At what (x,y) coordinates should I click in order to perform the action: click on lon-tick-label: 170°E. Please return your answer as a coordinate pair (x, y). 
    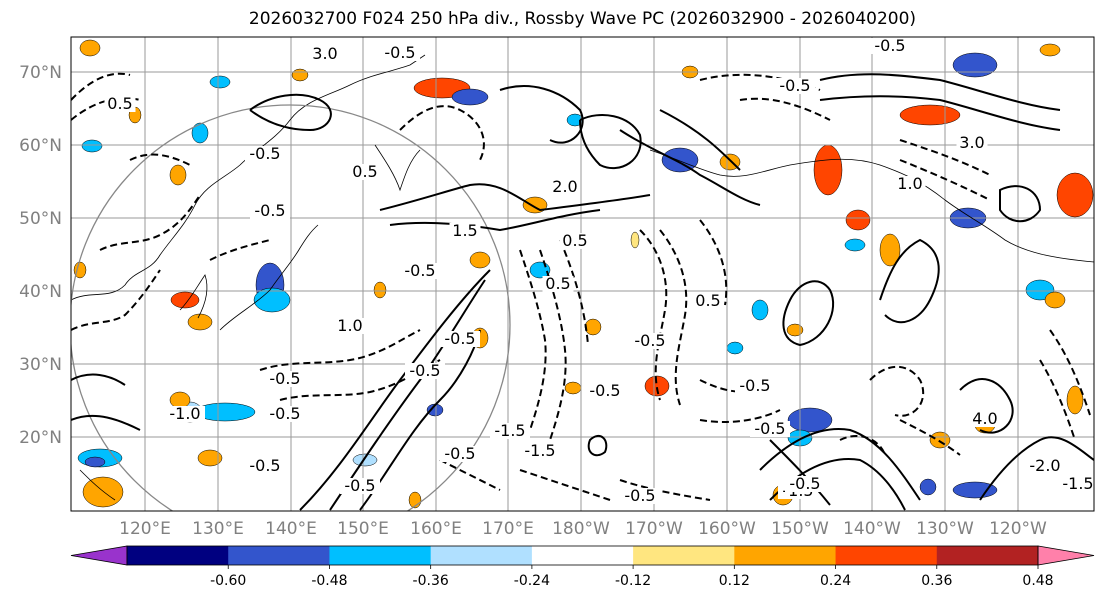
    Looking at the image, I should click on (508, 529).